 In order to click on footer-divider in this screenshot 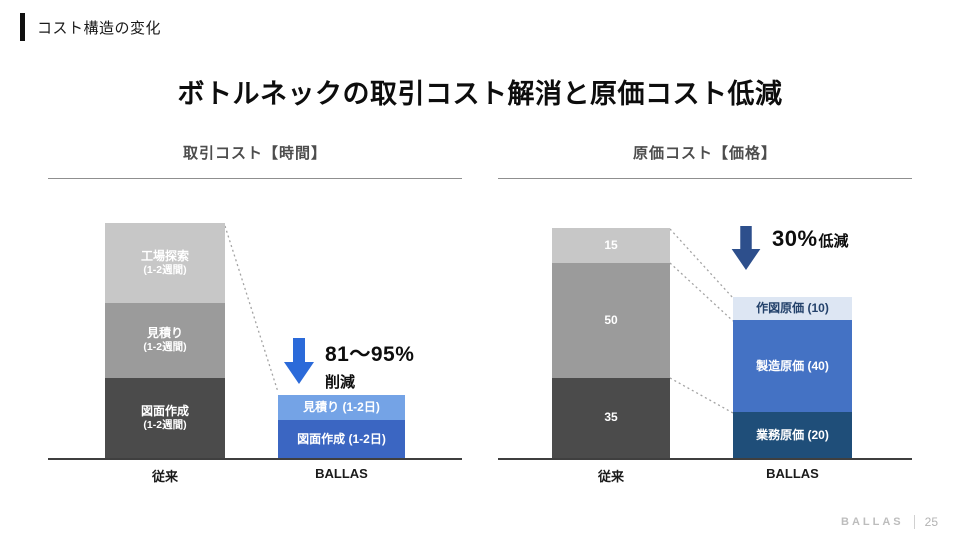, I will do `click(914, 522)`.